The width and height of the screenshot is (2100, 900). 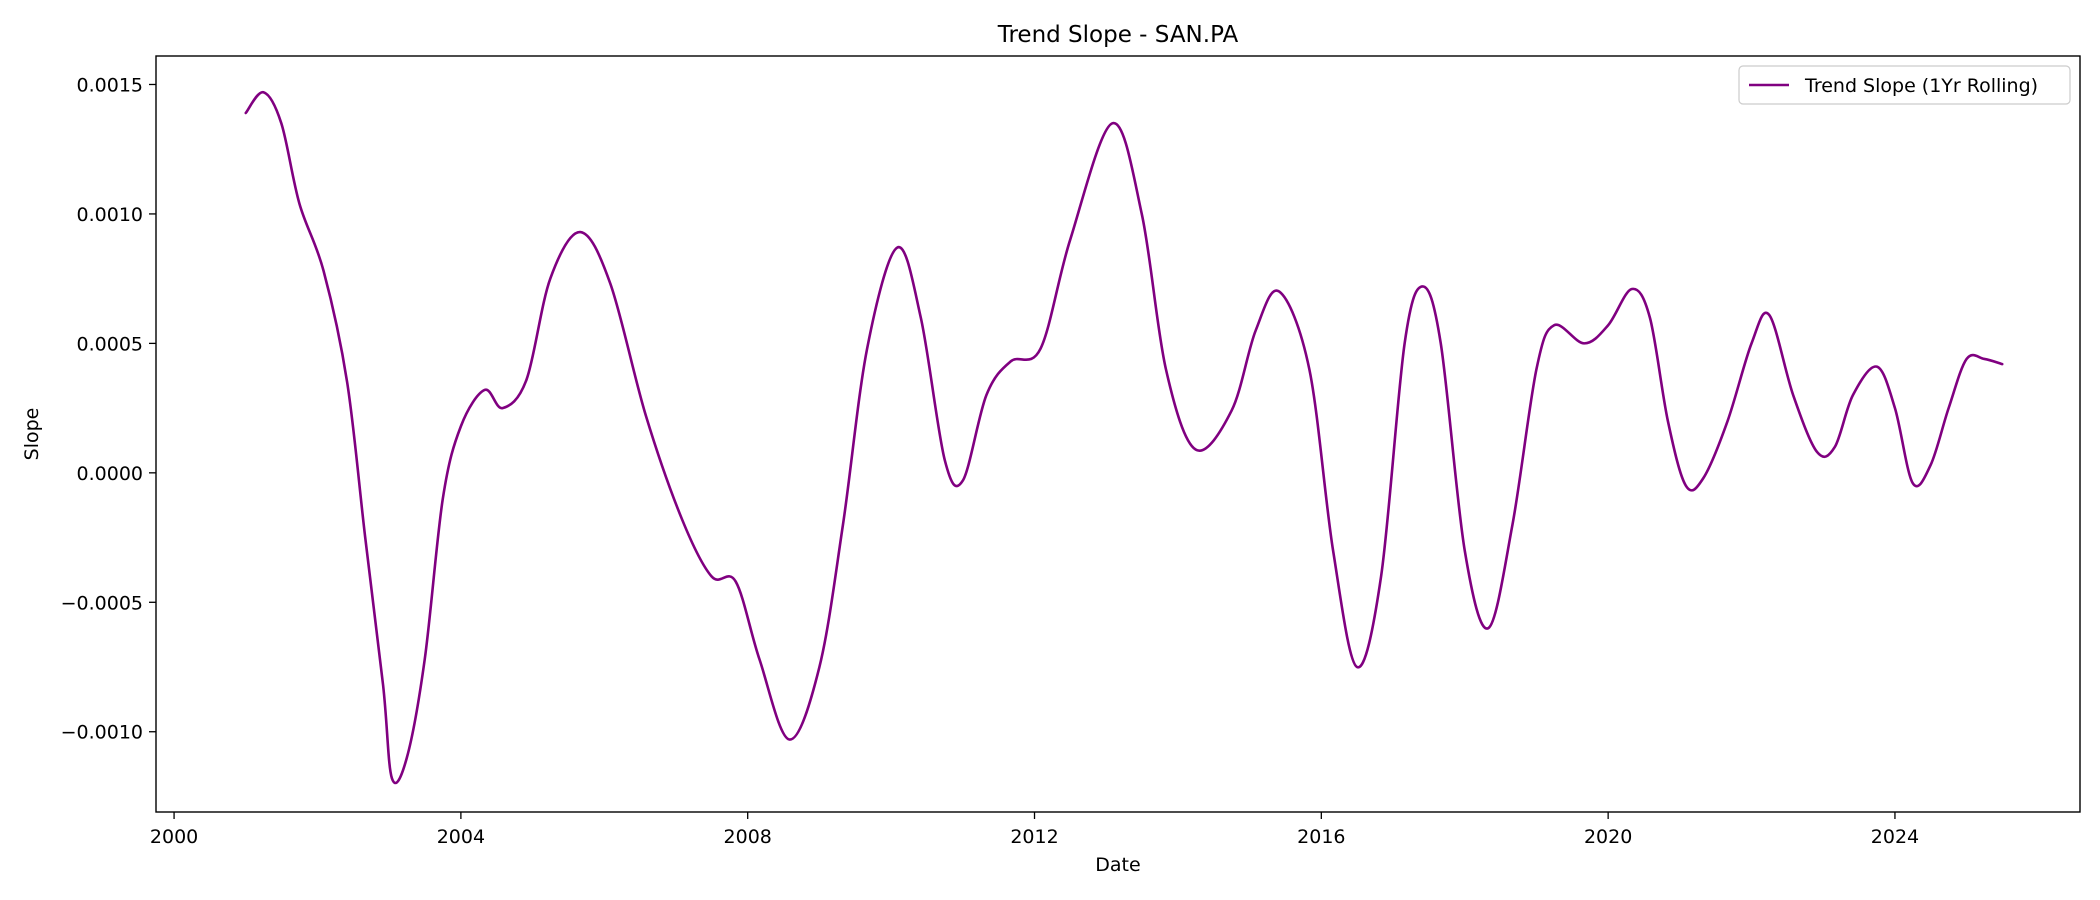 What do you see at coordinates (174, 837) in the screenshot?
I see `x-tick-label: 2000` at bounding box center [174, 837].